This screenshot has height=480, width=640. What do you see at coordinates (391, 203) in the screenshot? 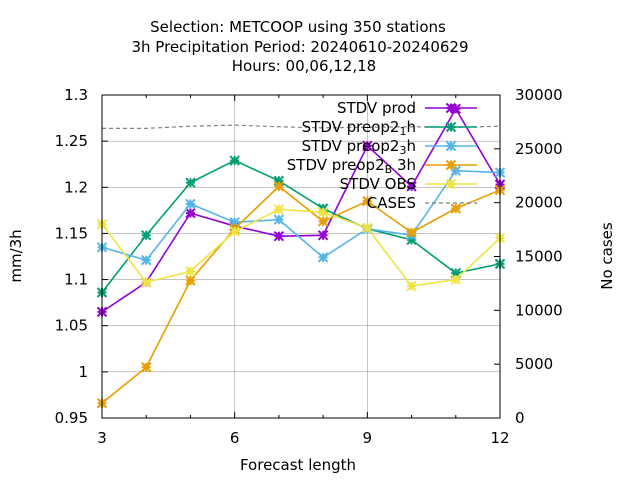
I see `legend-label: CASES` at bounding box center [391, 203].